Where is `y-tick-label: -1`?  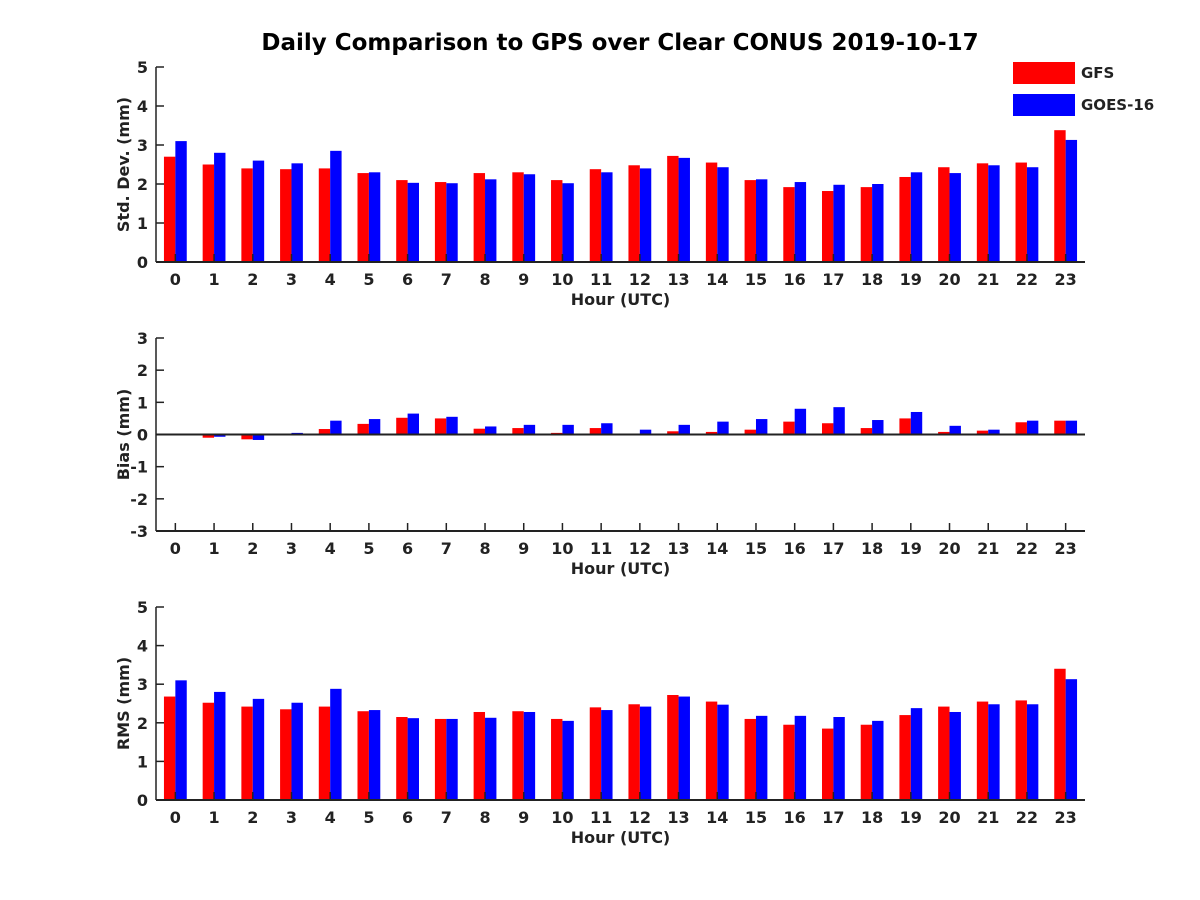 y-tick-label: -1 is located at coordinates (139, 467).